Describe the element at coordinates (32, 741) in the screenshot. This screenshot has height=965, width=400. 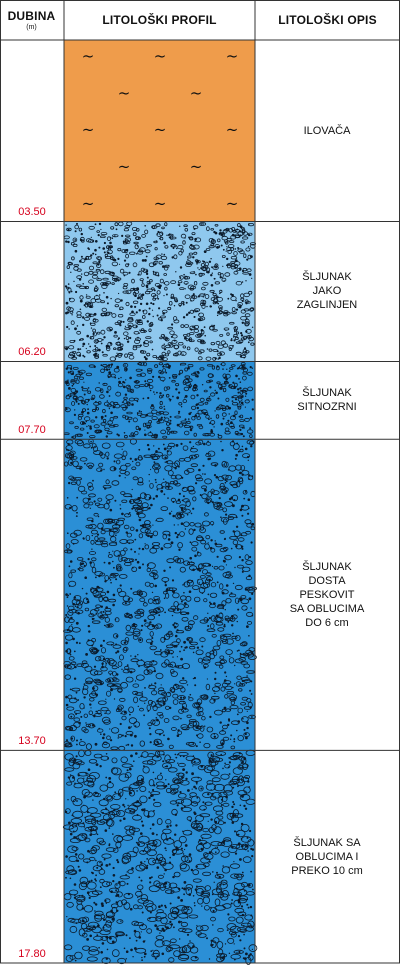
I see `depth-label: 13.70` at that location.